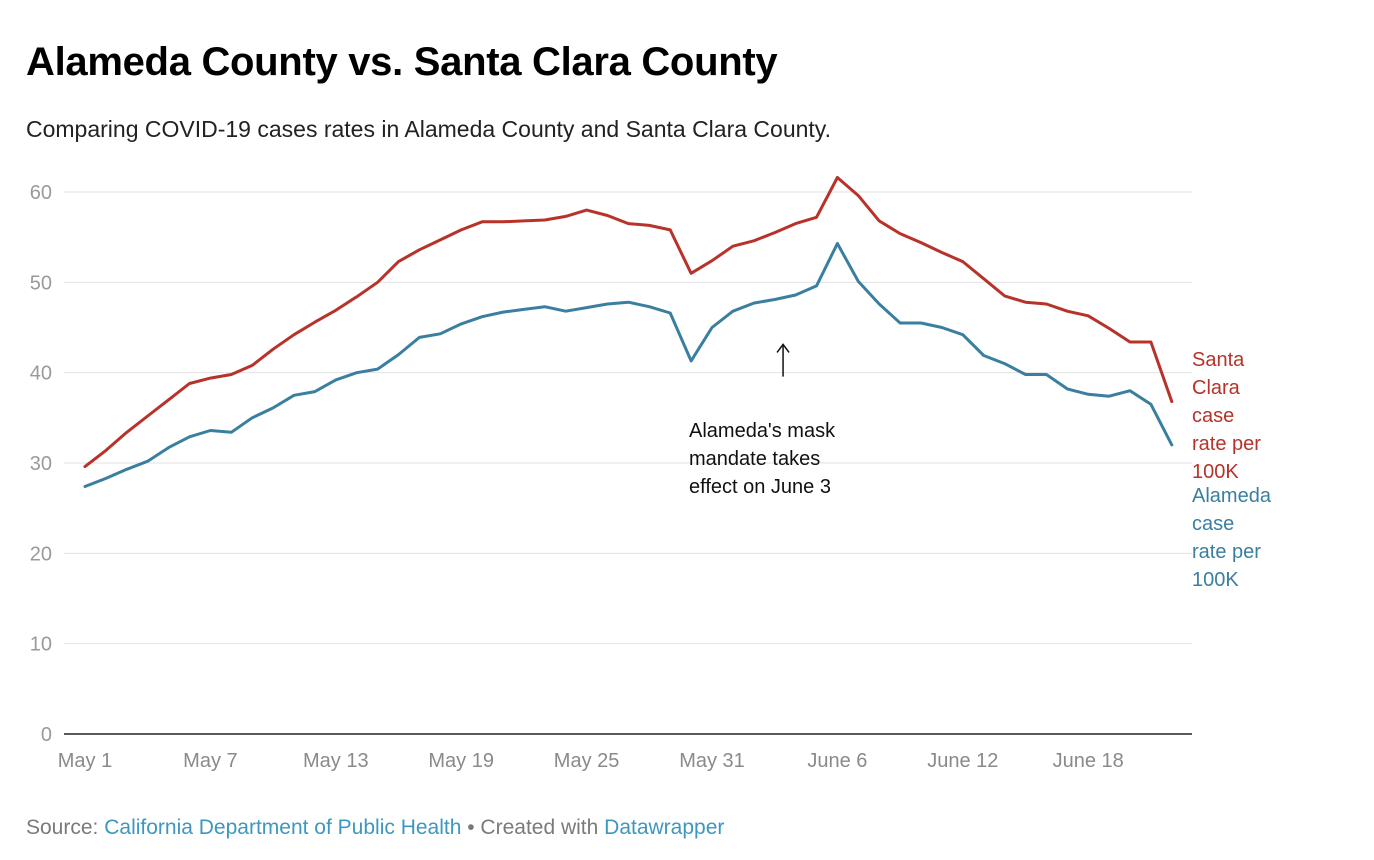 The image size is (1374, 860). What do you see at coordinates (837, 761) in the screenshot?
I see `x-tick-label-june-6: June 6` at bounding box center [837, 761].